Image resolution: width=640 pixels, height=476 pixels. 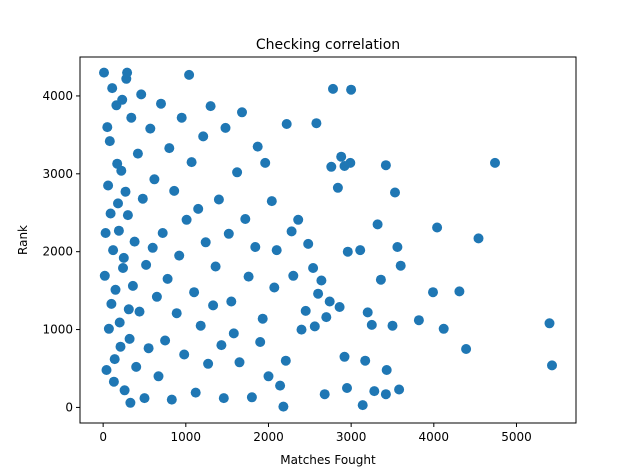 What do you see at coordinates (315, 433) in the screenshot?
I see `x-ticks: 0 1000 2000 3000 4000 5000` at bounding box center [315, 433].